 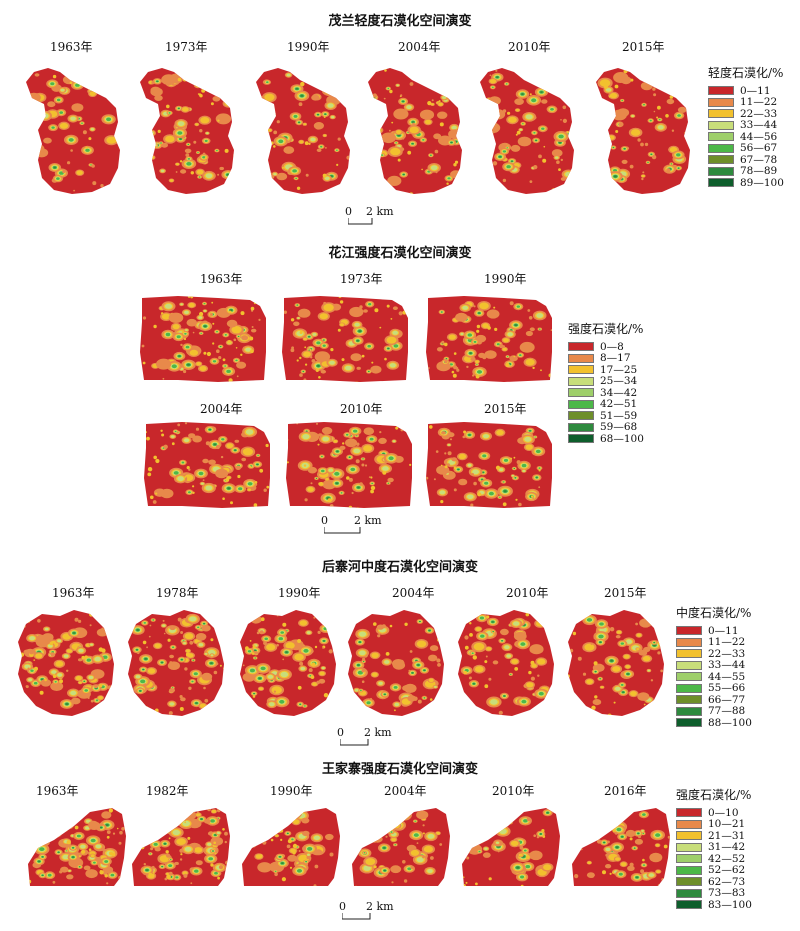 I want to click on map-huajiang-1973, so click(x=345, y=339).